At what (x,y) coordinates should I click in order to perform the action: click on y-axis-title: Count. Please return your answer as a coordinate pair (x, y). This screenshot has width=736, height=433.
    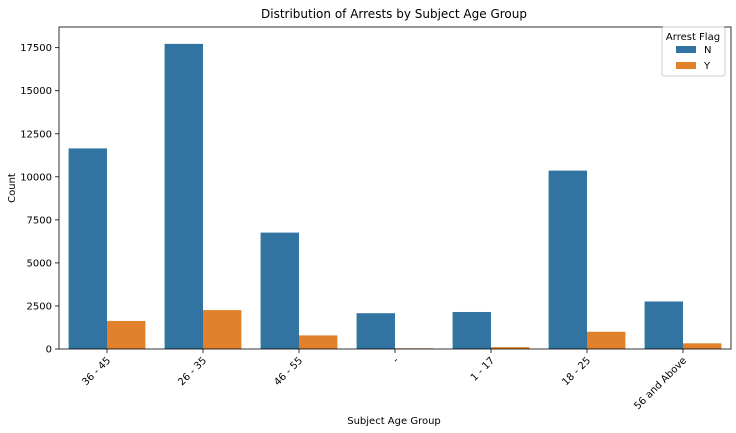
    Looking at the image, I should click on (12, 188).